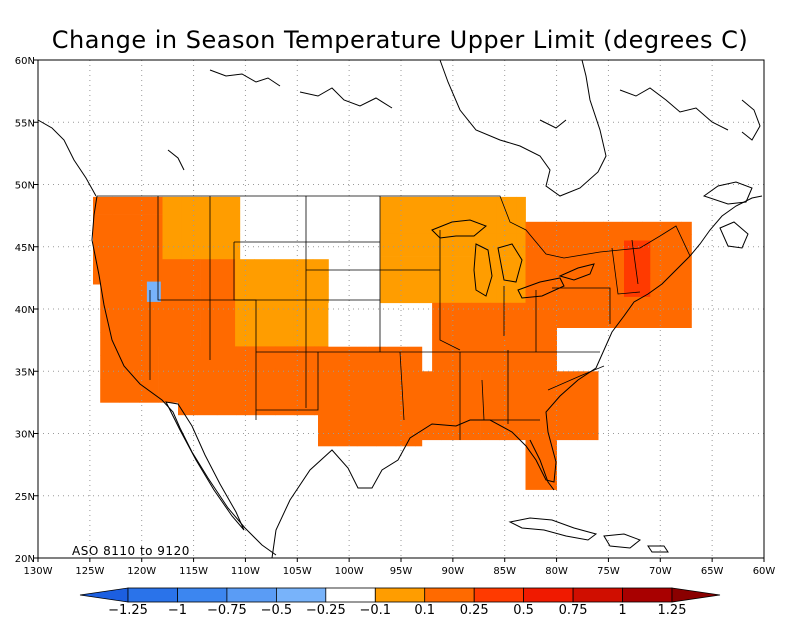 The image size is (800, 618). What do you see at coordinates (672, 610) in the screenshot?
I see `colorbar-label: 1.25` at bounding box center [672, 610].